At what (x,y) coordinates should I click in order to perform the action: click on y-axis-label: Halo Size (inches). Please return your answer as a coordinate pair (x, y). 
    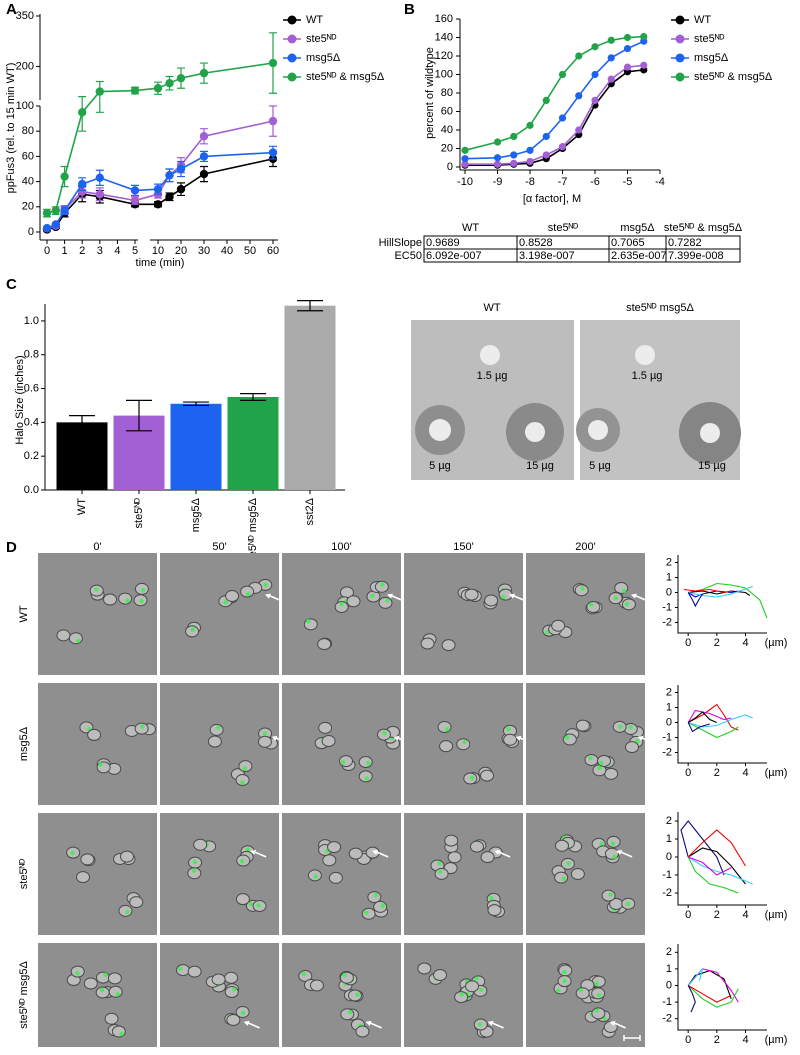
    Looking at the image, I should click on (20, 399).